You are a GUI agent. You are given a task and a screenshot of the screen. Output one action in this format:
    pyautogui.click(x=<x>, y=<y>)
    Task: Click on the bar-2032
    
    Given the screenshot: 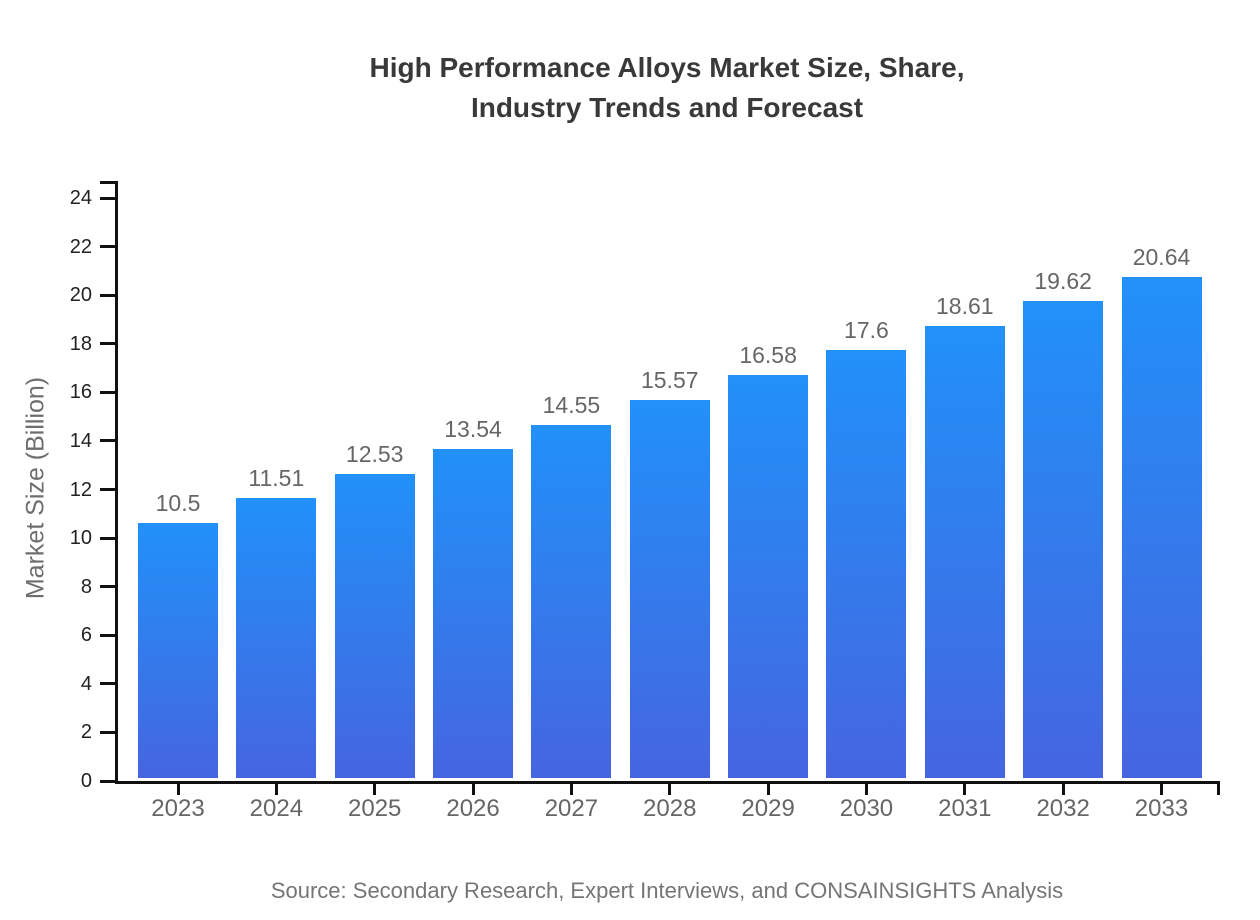 What is the action you would take?
    pyautogui.click(x=1063, y=539)
    